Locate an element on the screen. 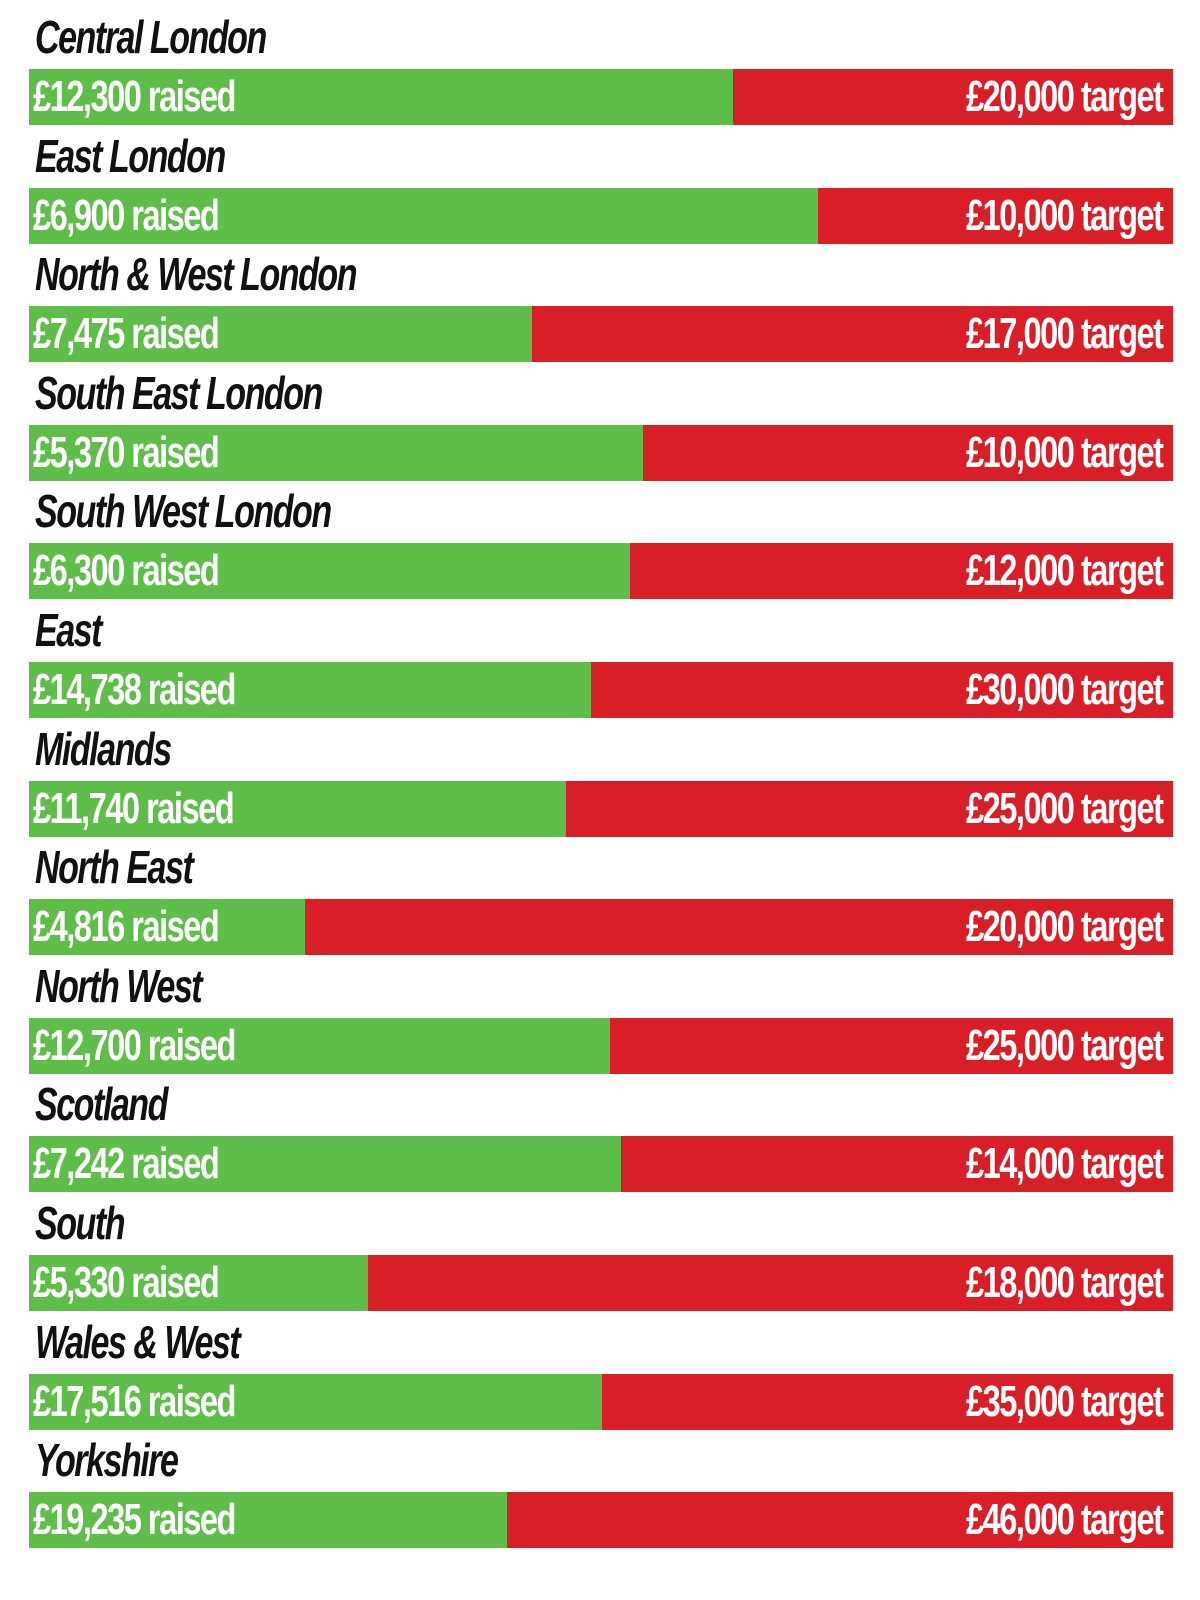 The image size is (1200, 1600). raised-label: £5,370 raised is located at coordinates (126, 452).